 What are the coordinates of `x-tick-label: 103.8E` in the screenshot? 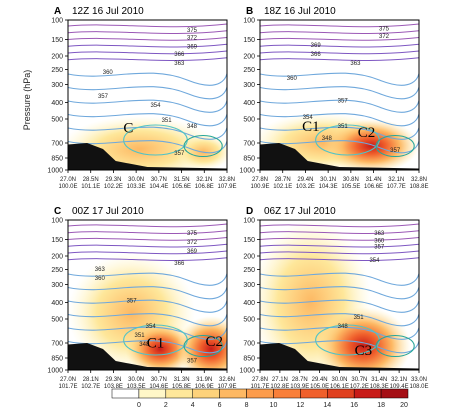 It's located at (113, 387).